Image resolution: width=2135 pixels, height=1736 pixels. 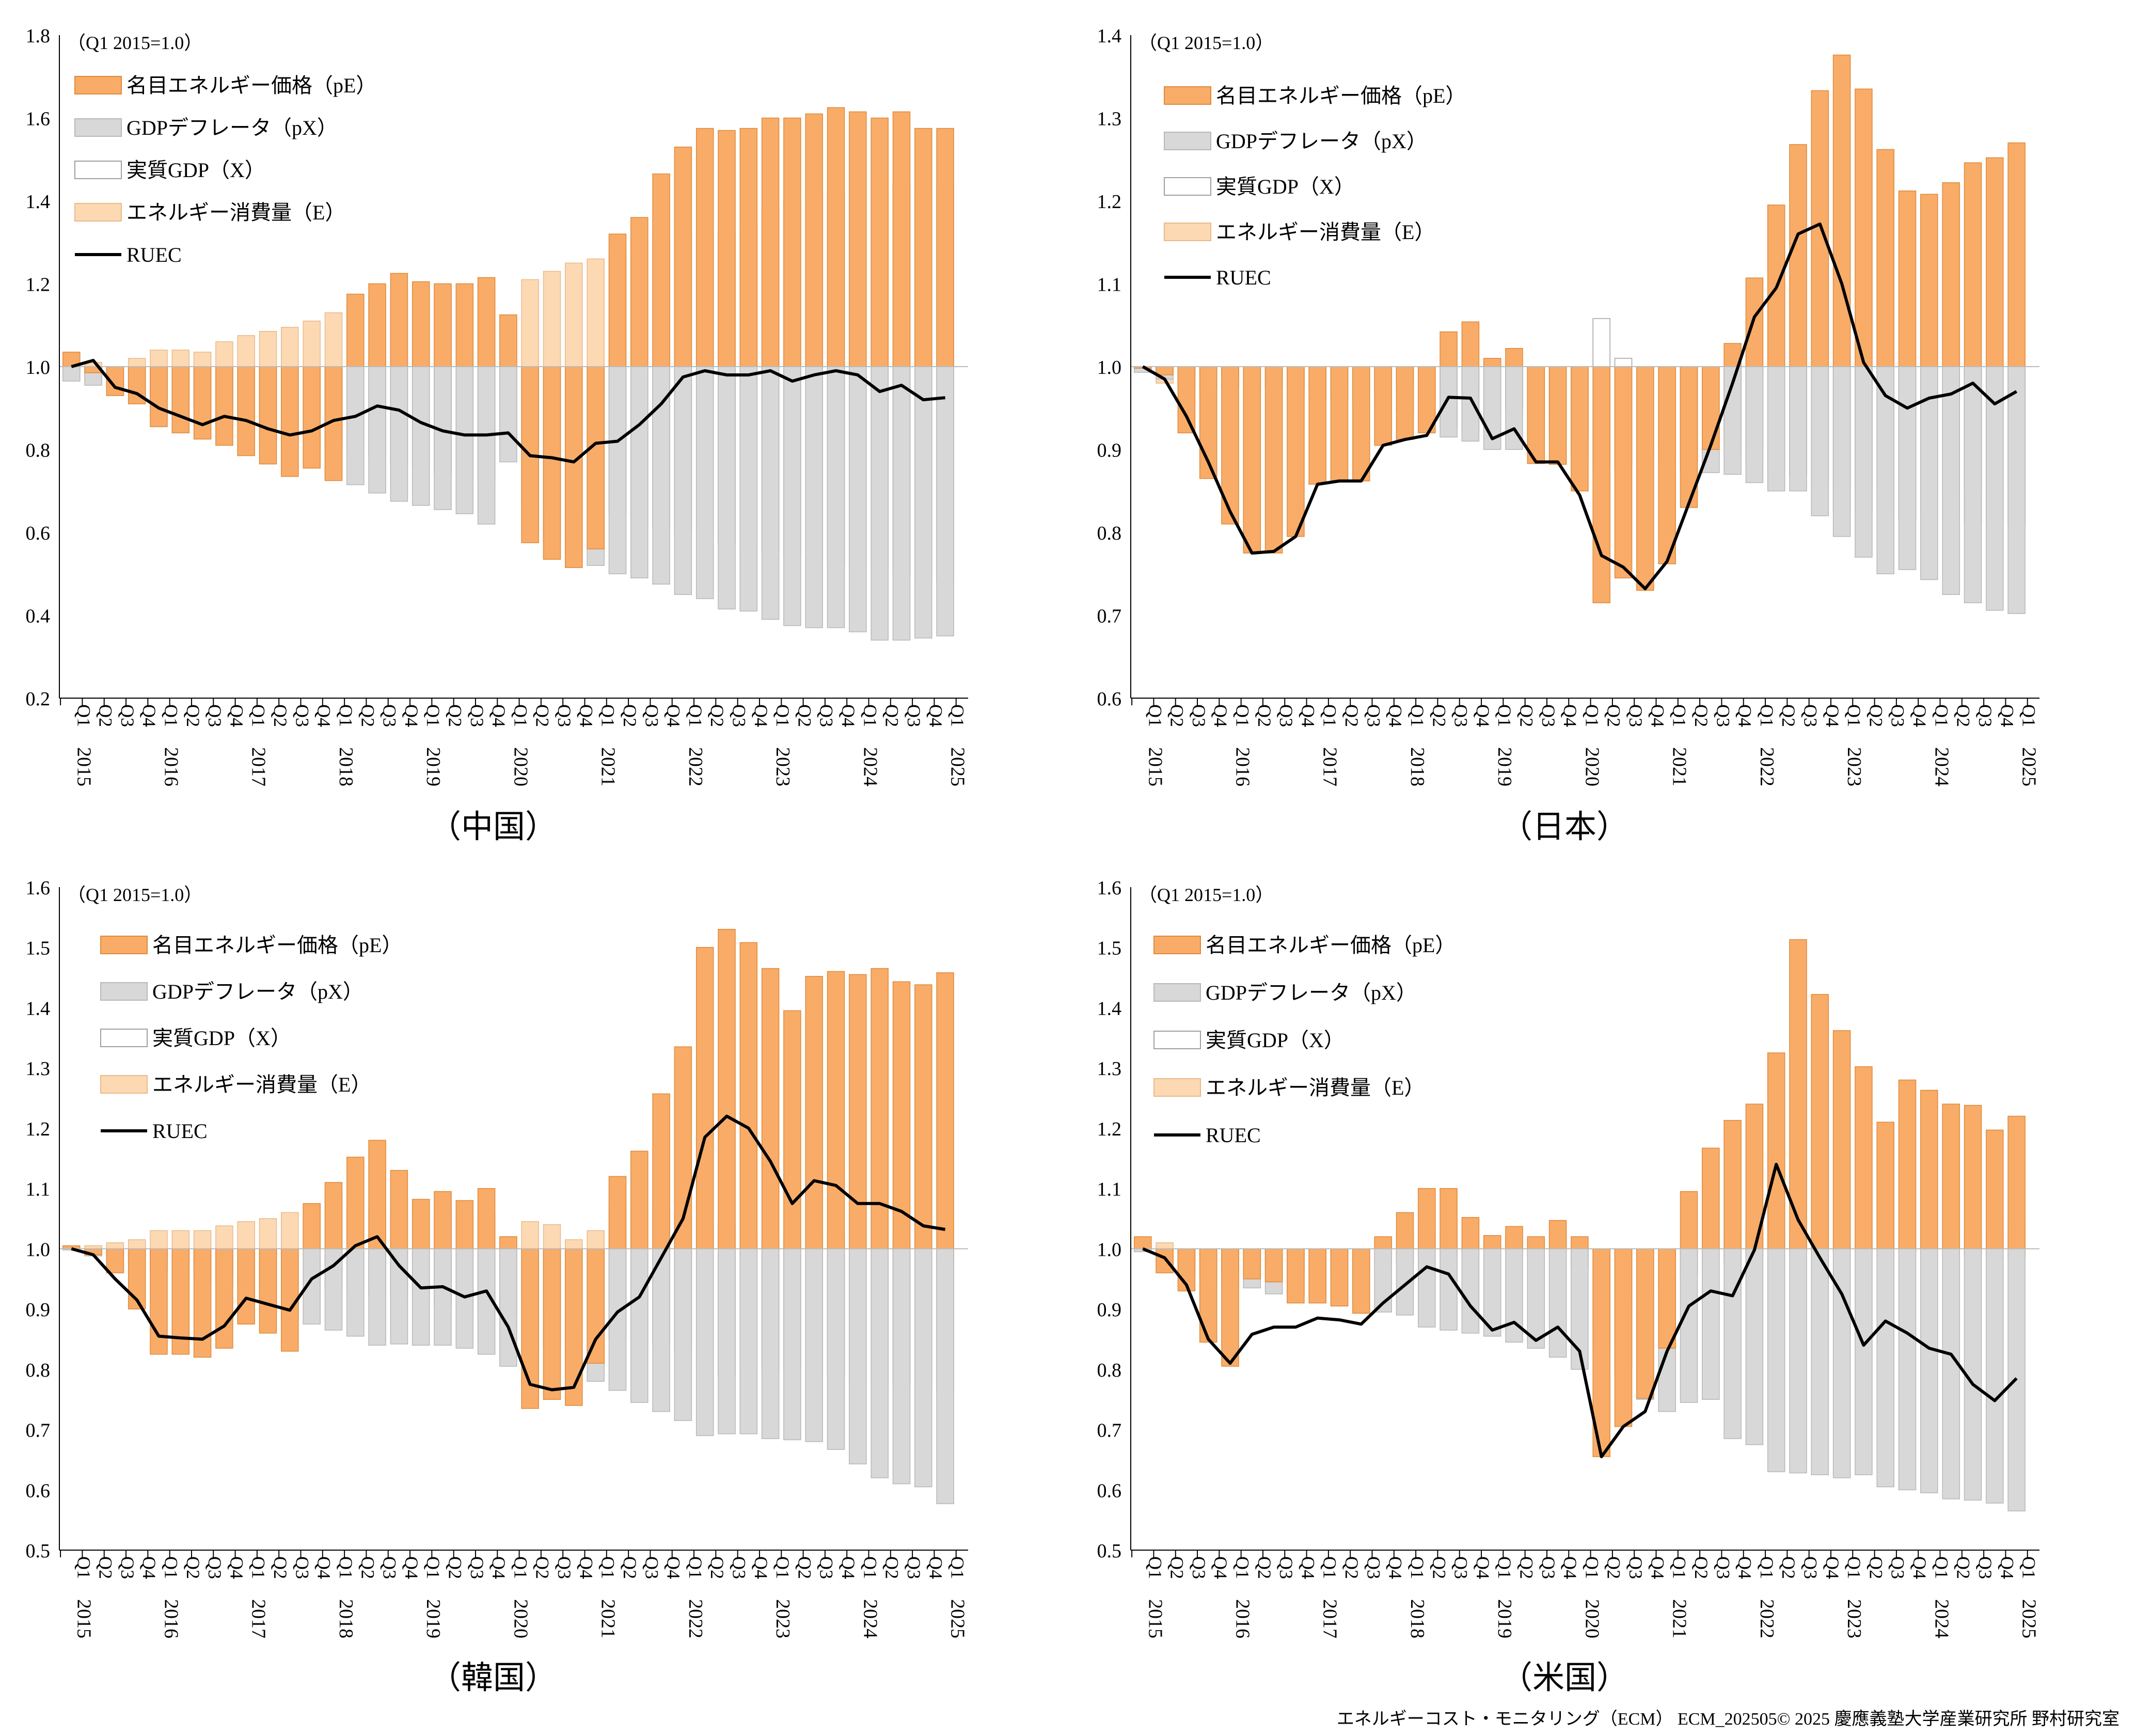 What do you see at coordinates (1341, 96) in the screenshot?
I see `legend-label: 名目エネルギー価格（pE）` at bounding box center [1341, 96].